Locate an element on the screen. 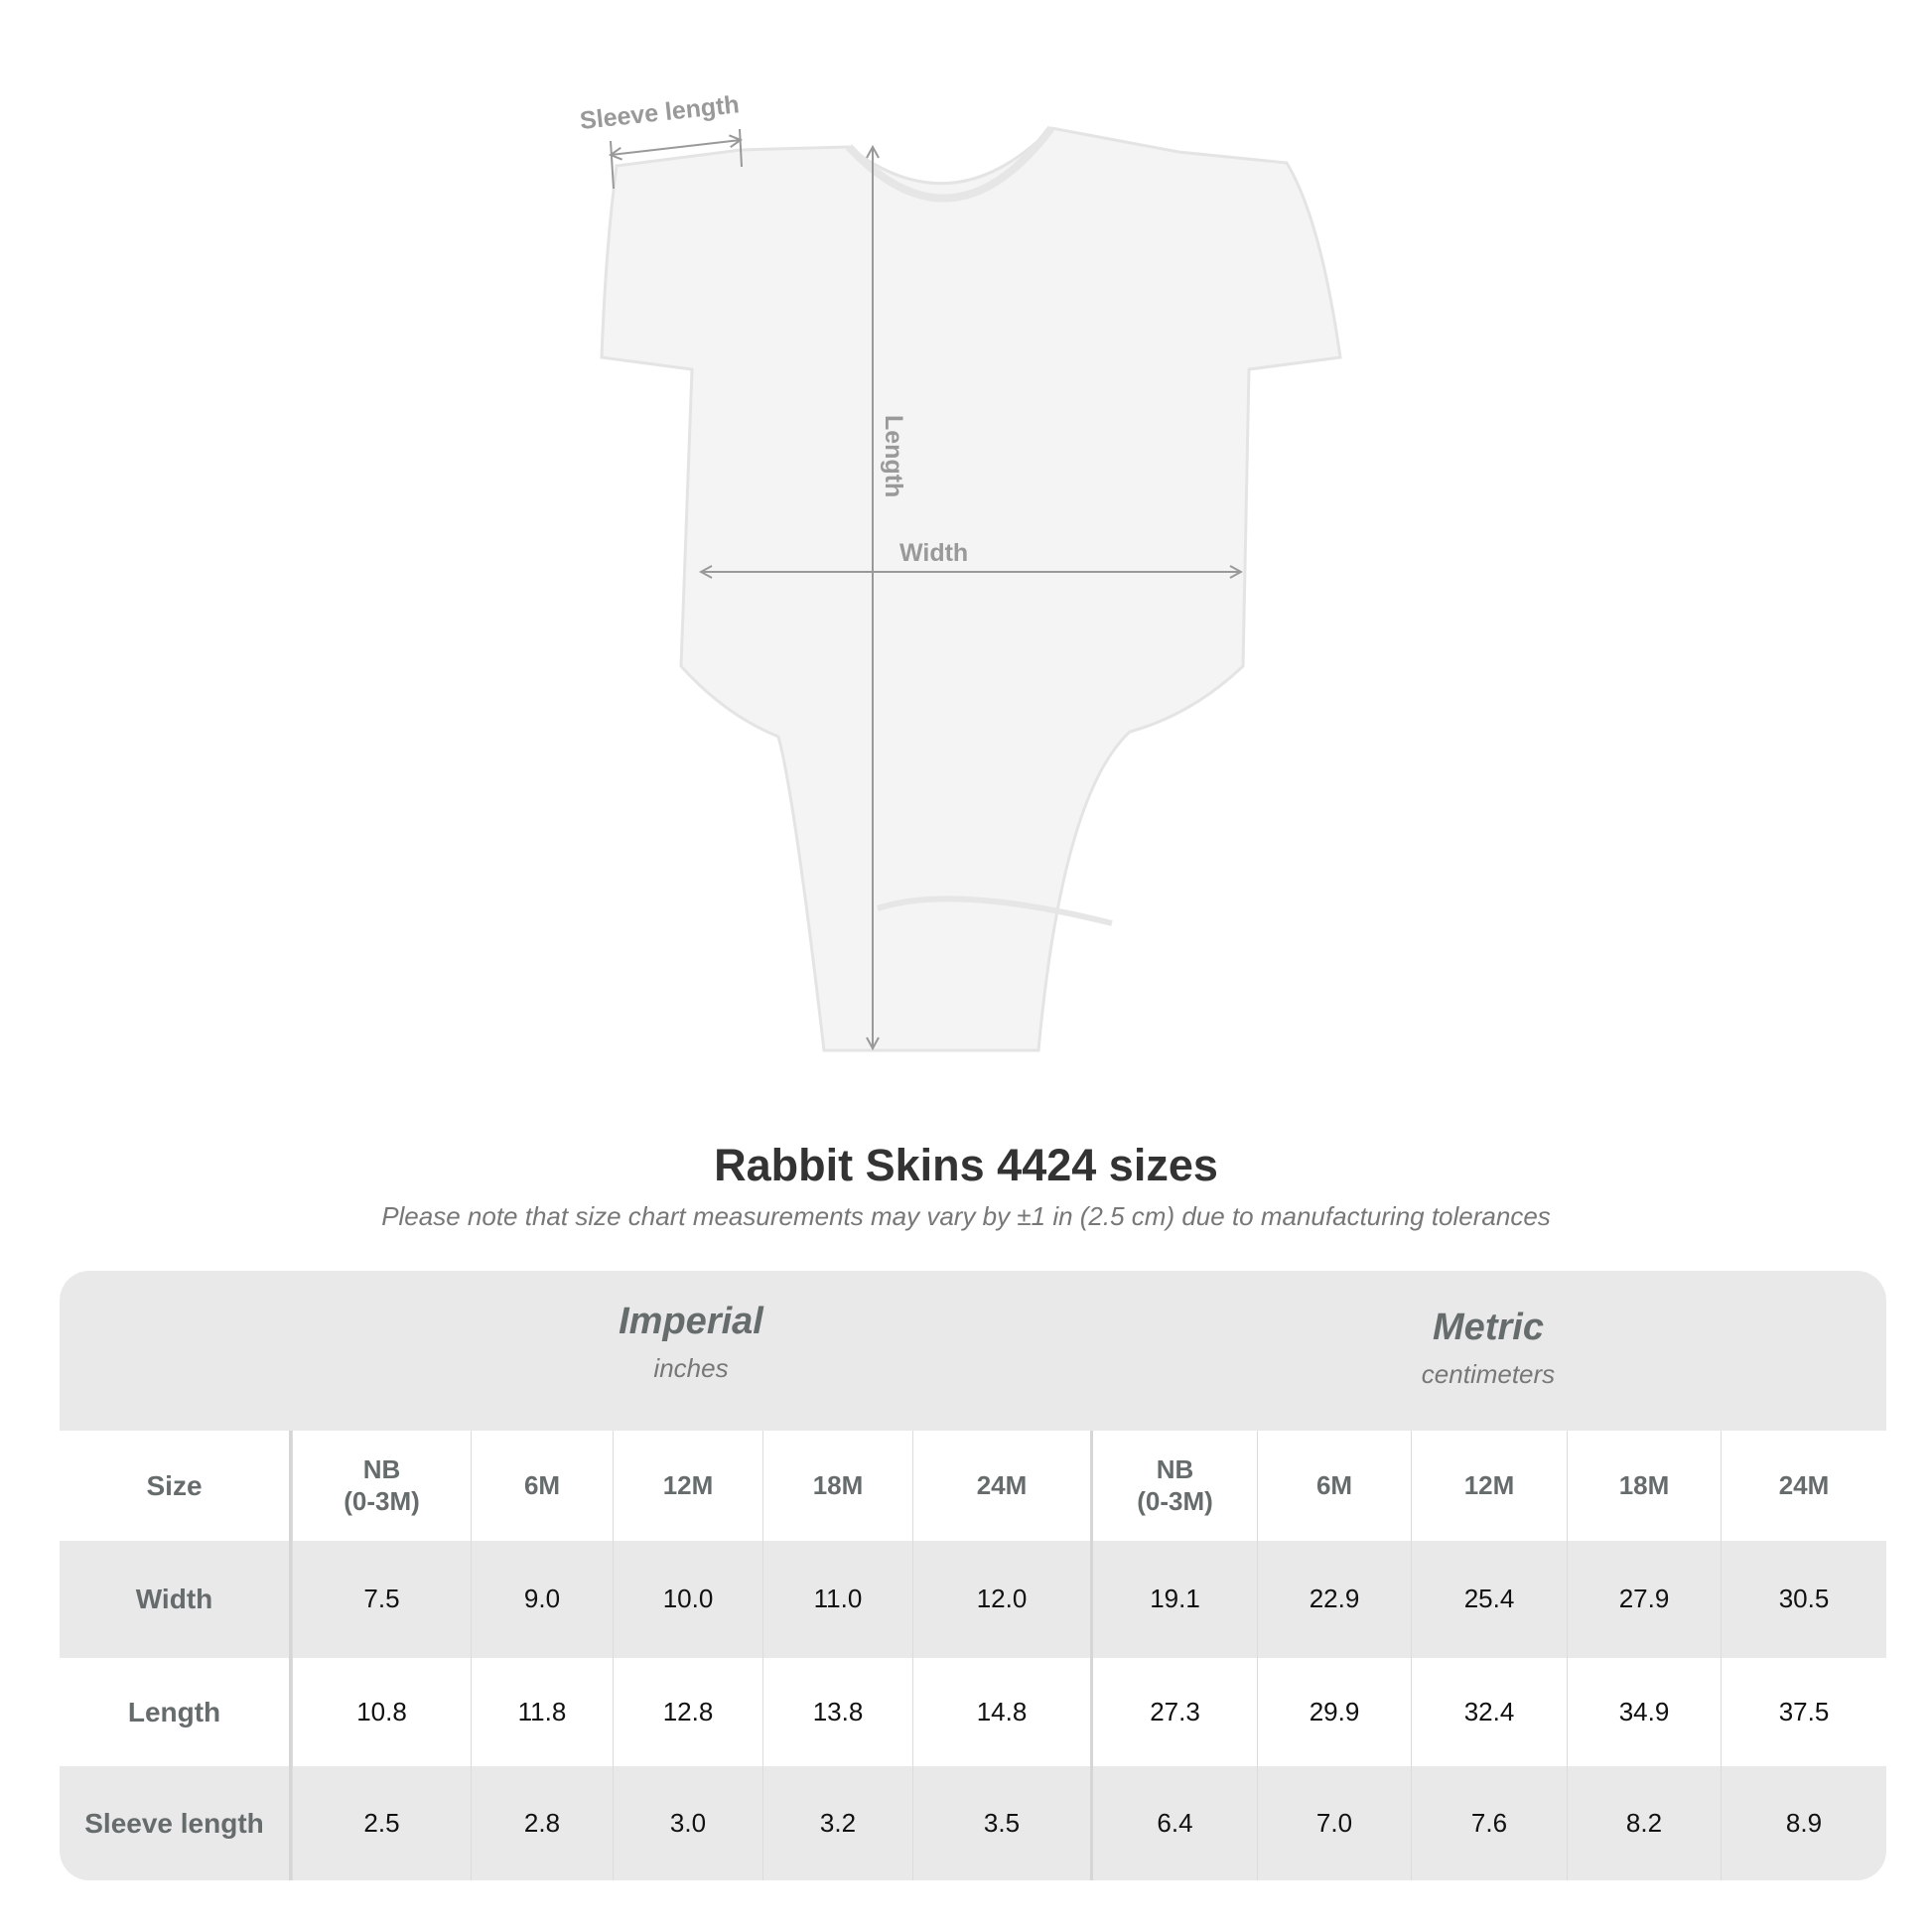 The width and height of the screenshot is (1932, 1932). length-label: Length is located at coordinates (894, 456).